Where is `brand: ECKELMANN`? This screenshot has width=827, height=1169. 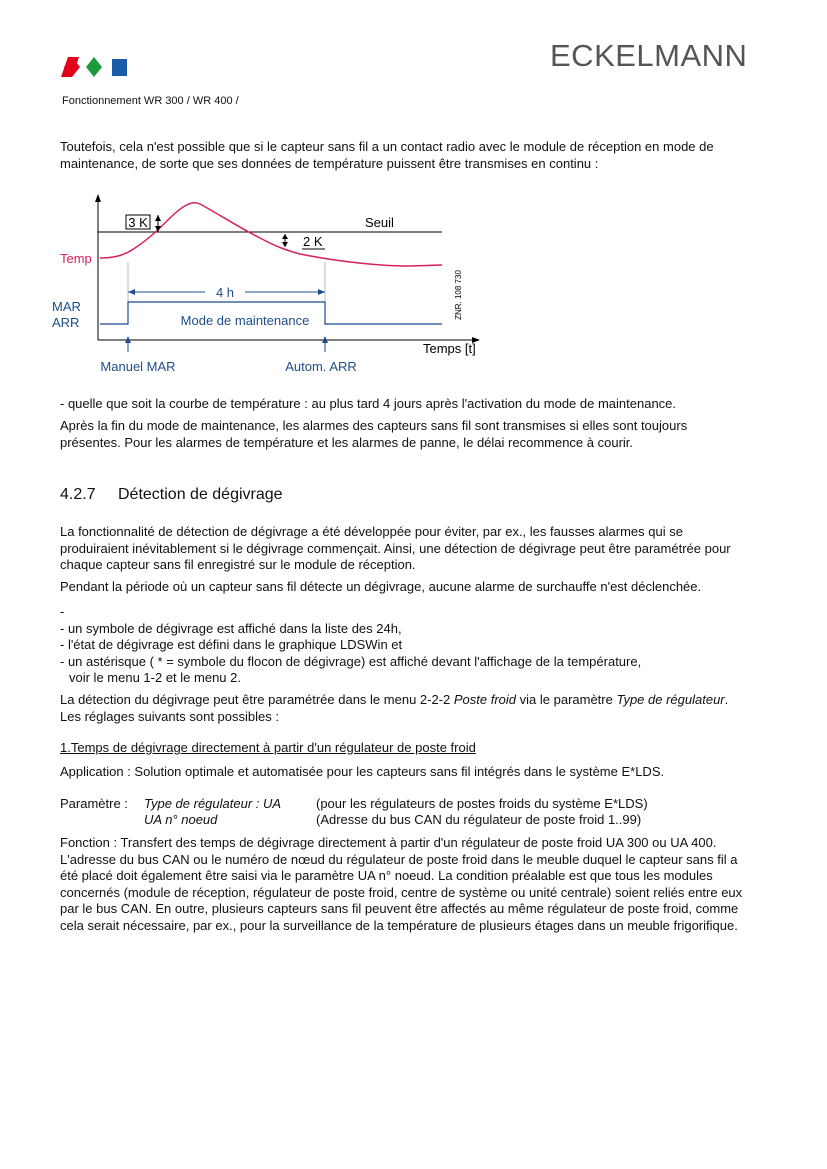 brand: ECKELMANN is located at coordinates (649, 55).